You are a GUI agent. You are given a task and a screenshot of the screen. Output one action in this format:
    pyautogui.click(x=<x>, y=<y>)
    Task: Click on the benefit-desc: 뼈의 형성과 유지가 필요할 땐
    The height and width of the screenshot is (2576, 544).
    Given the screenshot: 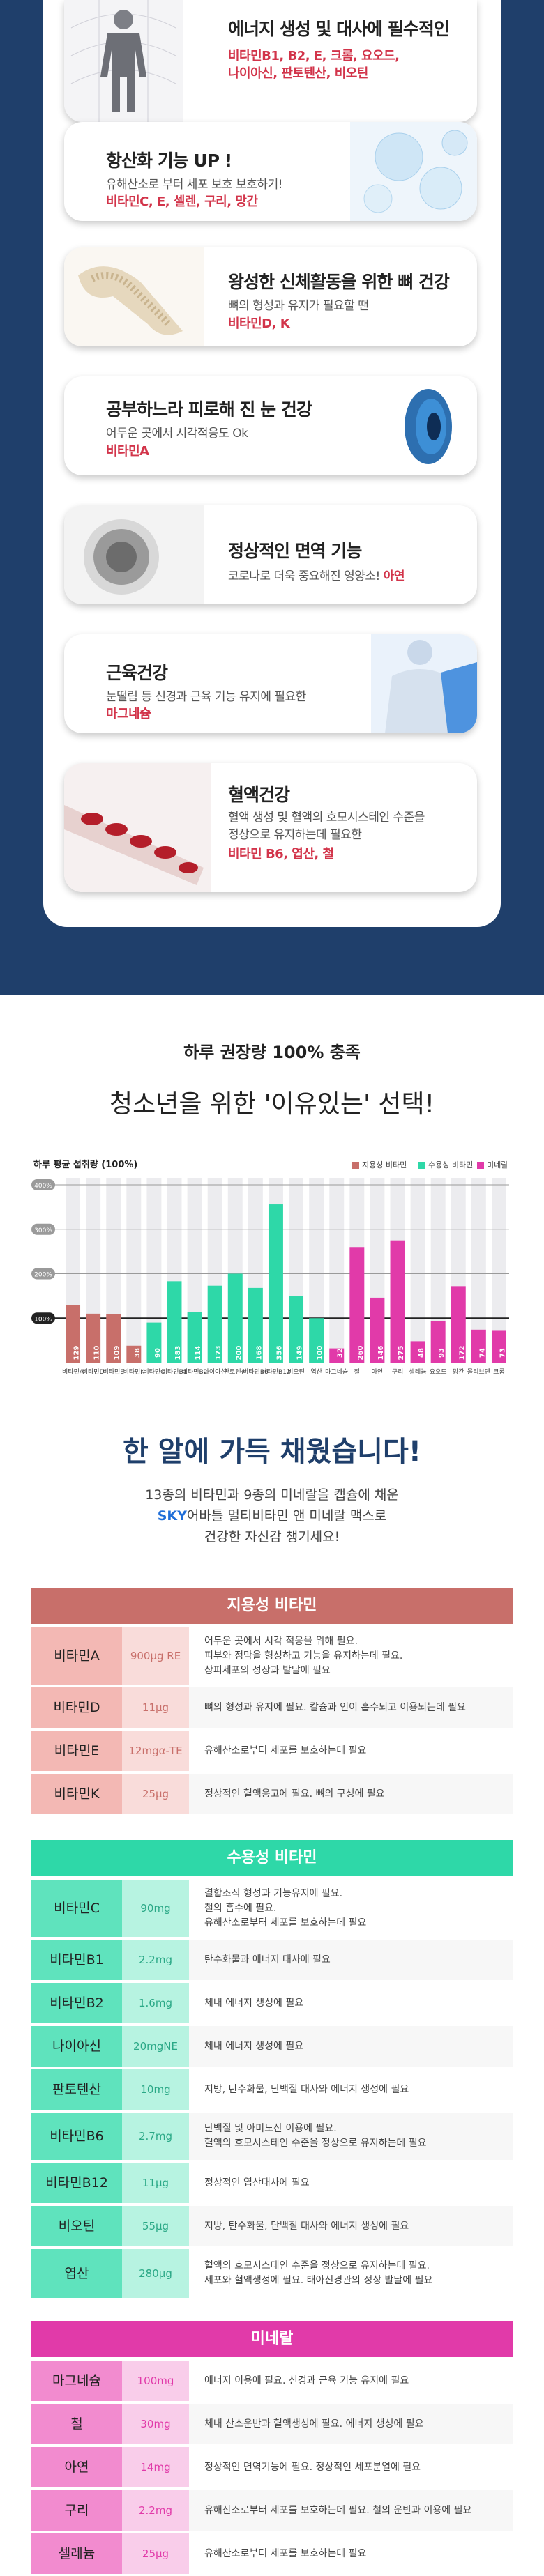 What is the action you would take?
    pyautogui.click(x=298, y=306)
    